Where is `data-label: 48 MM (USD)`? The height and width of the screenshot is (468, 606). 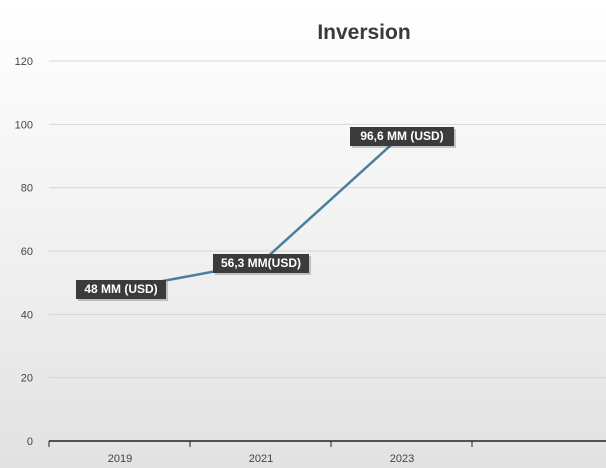
data-label: 48 MM (USD) is located at coordinates (122, 290).